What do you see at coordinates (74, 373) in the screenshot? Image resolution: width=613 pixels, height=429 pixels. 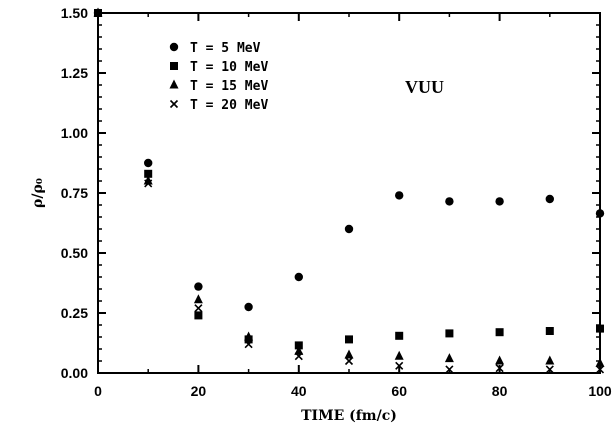 I see `y-tick-label: 0.00` at bounding box center [74, 373].